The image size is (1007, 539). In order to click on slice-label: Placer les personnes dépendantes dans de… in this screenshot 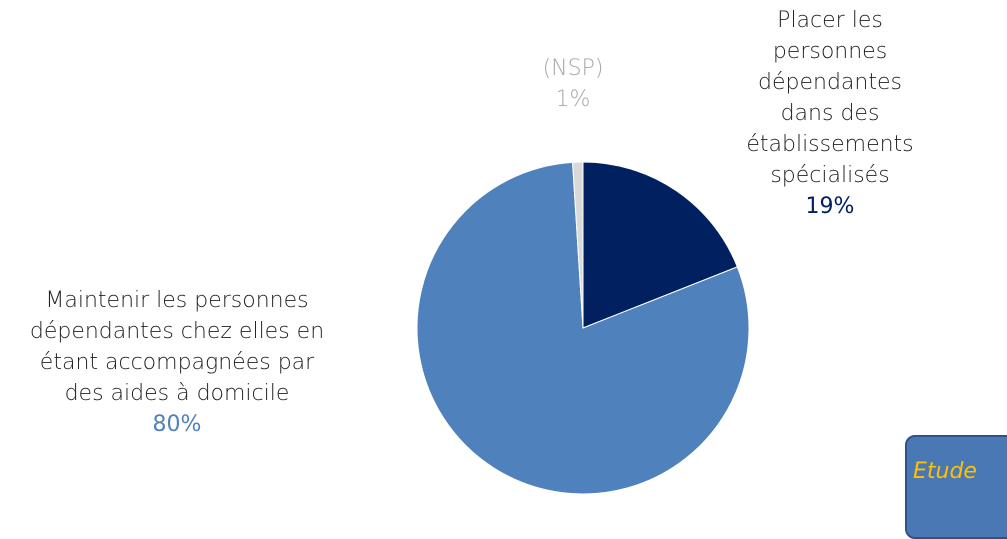, I will do `click(830, 113)`.